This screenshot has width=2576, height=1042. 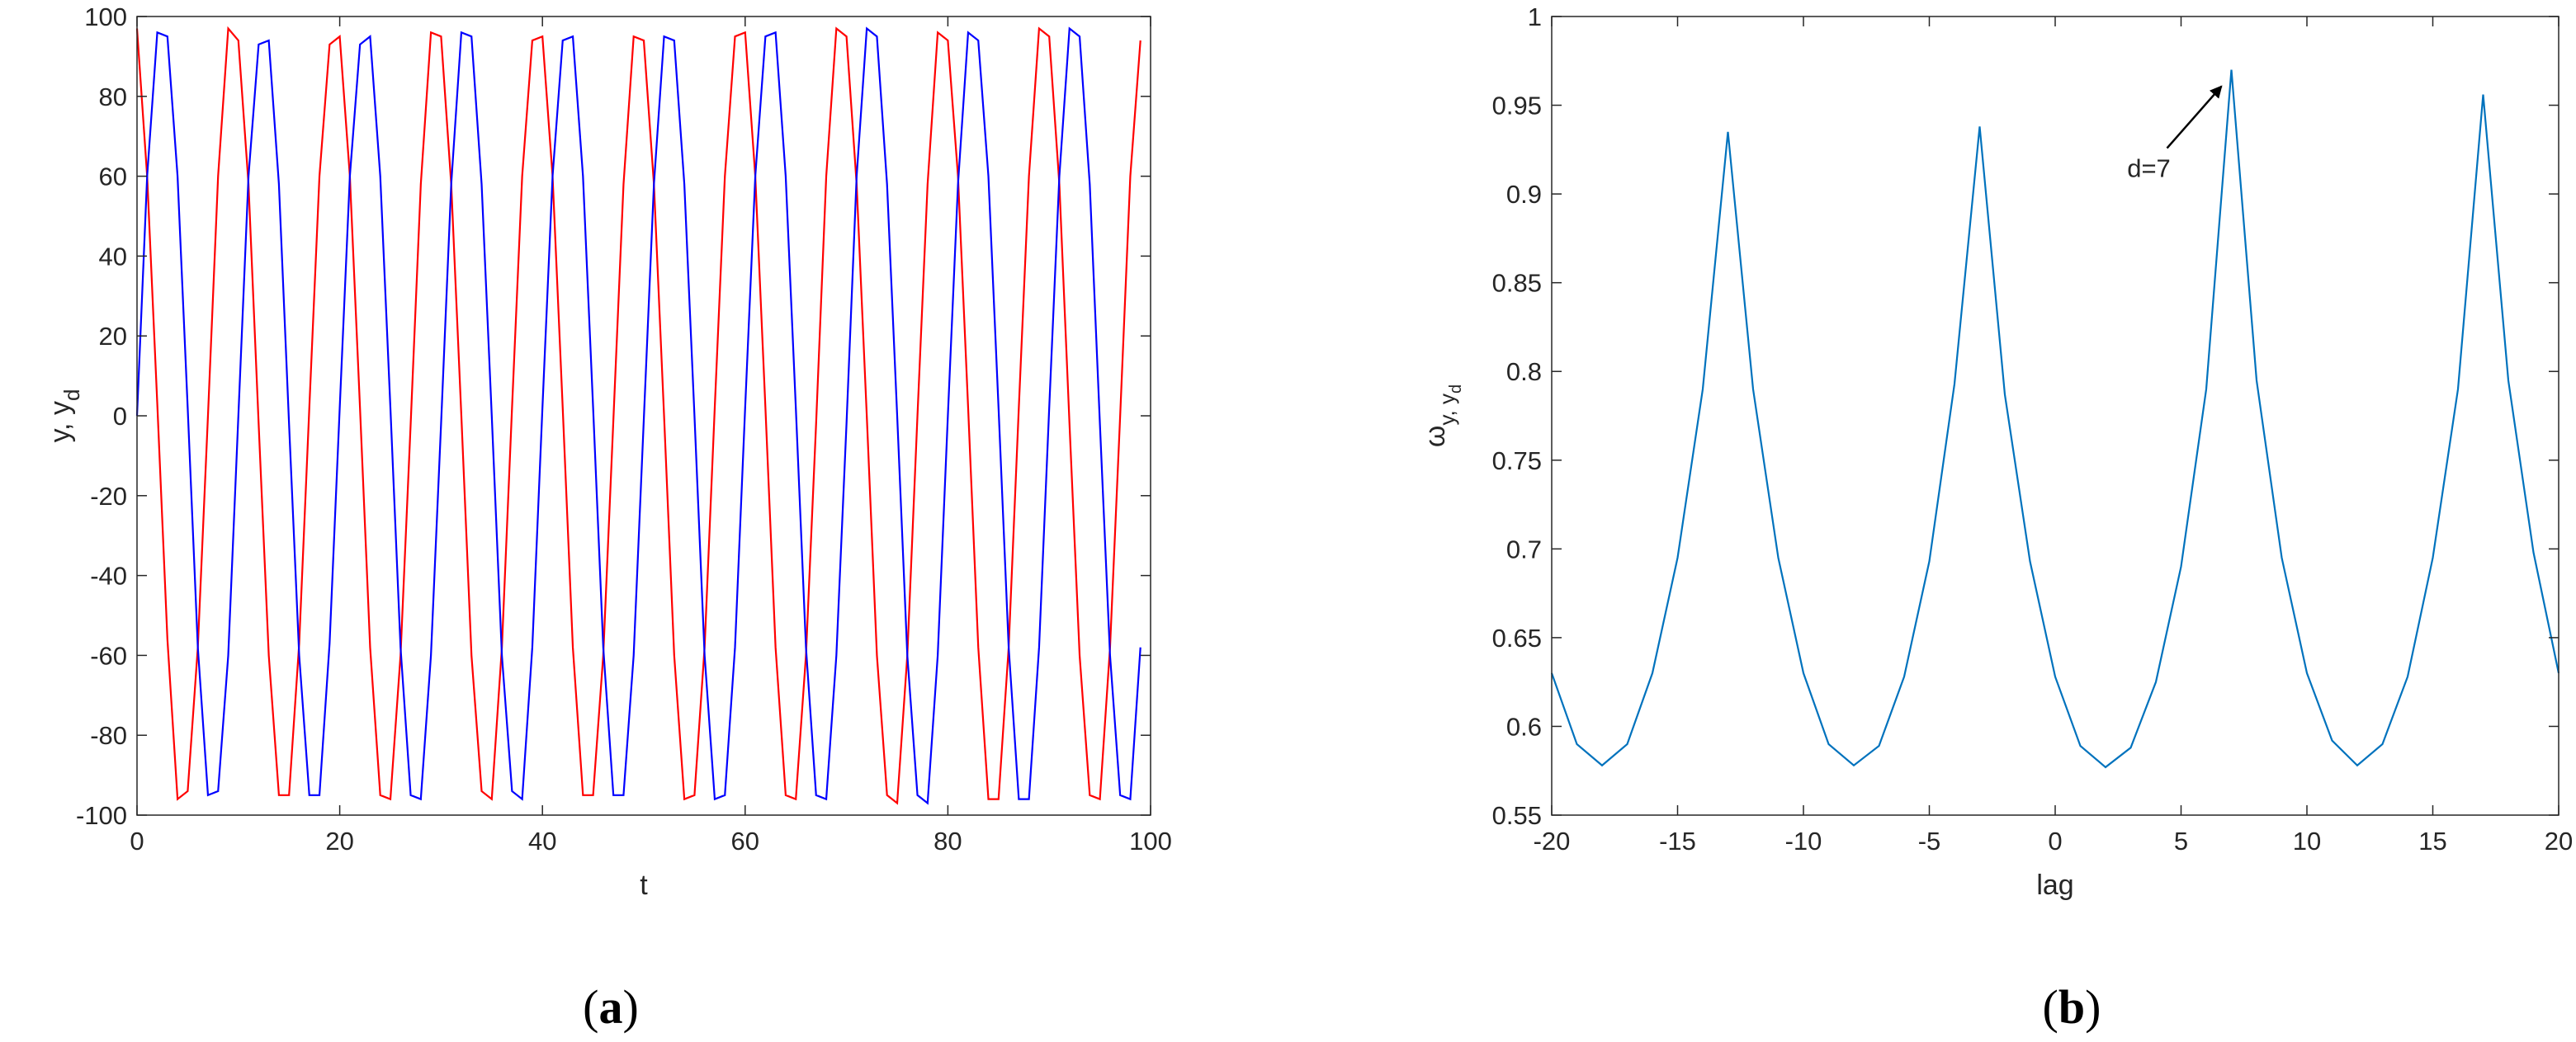 What do you see at coordinates (101, 815) in the screenshot?
I see `y-tick-label: -100` at bounding box center [101, 815].